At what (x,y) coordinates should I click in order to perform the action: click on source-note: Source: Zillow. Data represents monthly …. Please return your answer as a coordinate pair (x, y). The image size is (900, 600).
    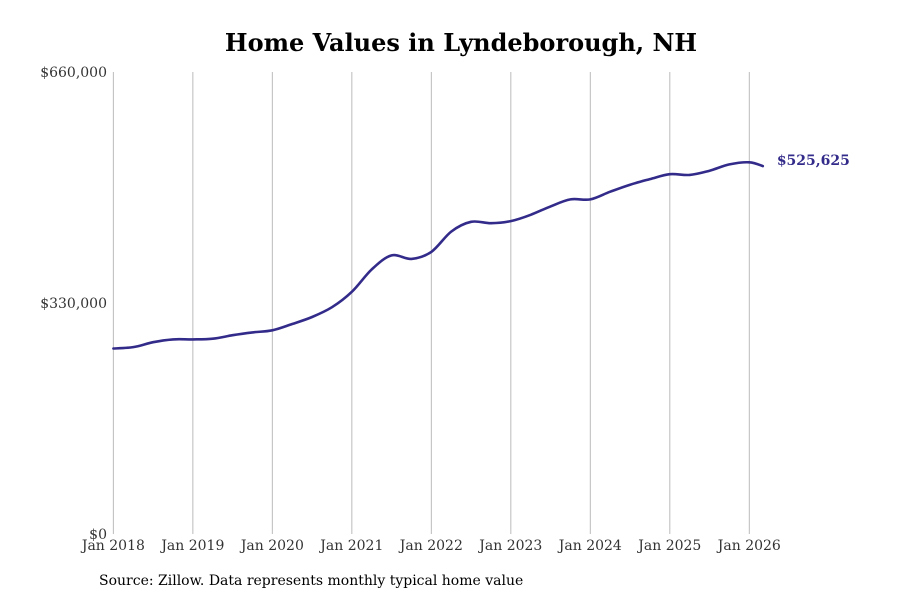
    Looking at the image, I should click on (311, 581).